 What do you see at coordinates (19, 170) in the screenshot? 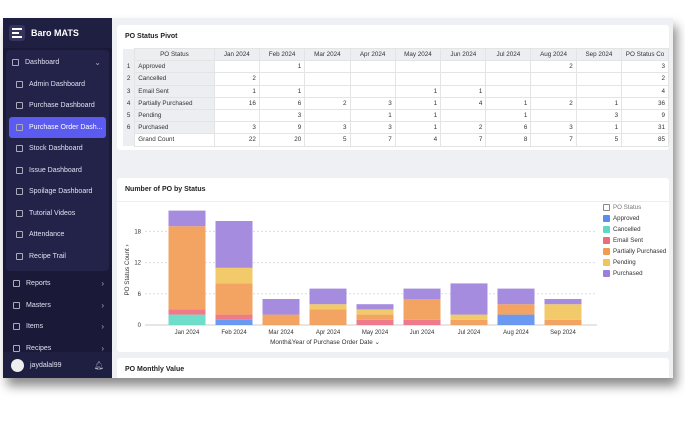
I see `item-icon` at bounding box center [19, 170].